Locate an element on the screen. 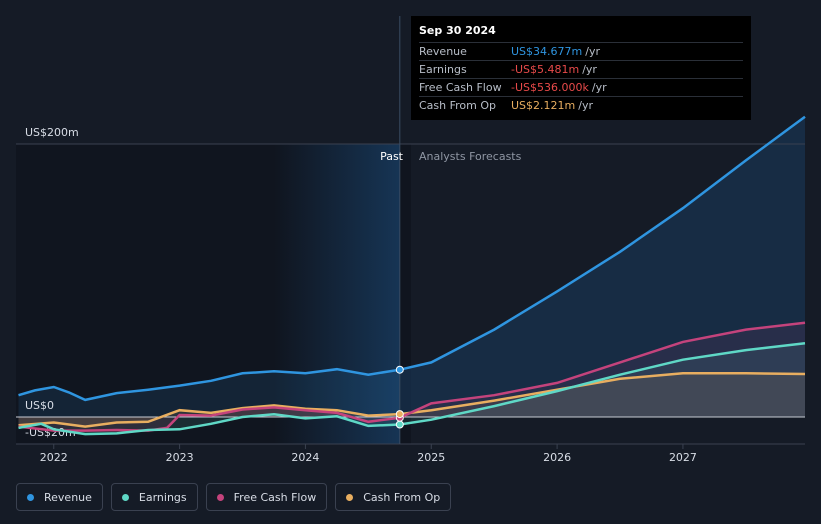 The width and height of the screenshot is (821, 524). tooltip-row-cfo: Cash From Op US$2.121m /yr is located at coordinates (581, 105).